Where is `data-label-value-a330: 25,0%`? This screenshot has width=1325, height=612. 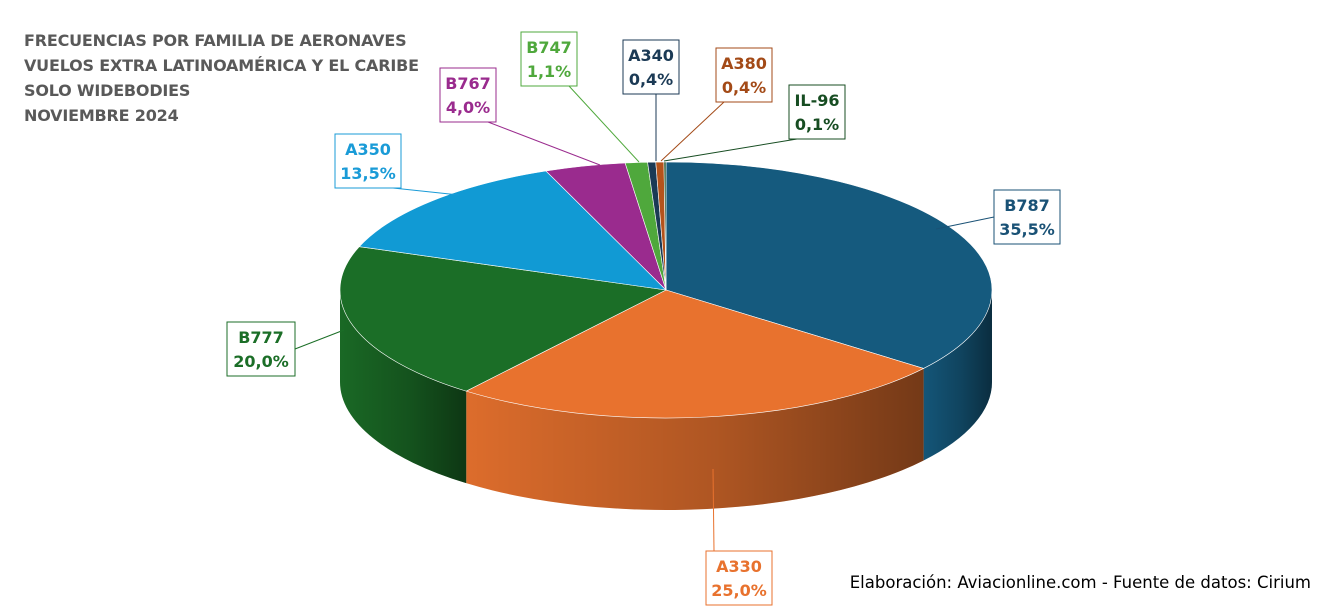 data-label-value-a330: 25,0% is located at coordinates (739, 590).